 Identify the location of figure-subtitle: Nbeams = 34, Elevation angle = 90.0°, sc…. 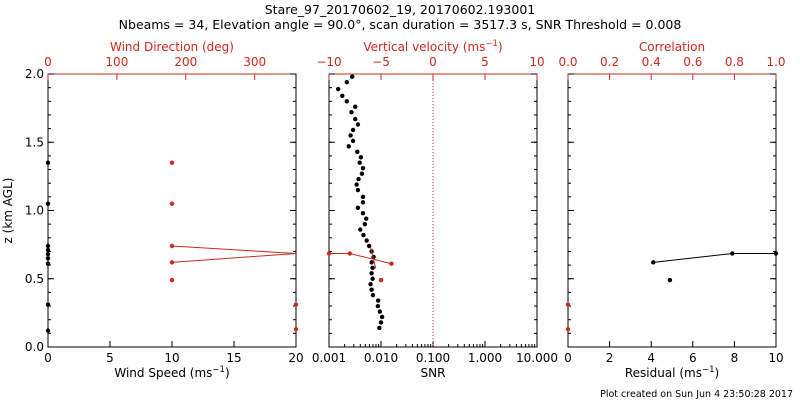
(400, 24).